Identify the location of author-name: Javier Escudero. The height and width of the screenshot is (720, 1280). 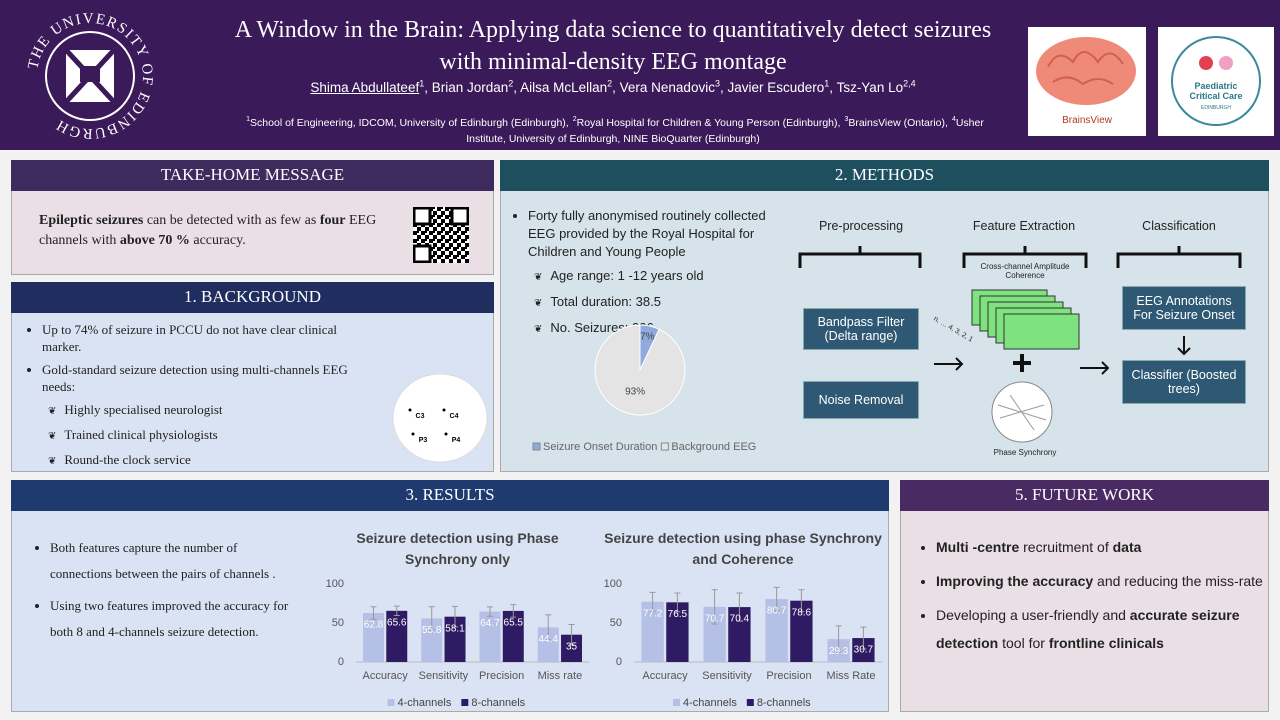
(776, 87).